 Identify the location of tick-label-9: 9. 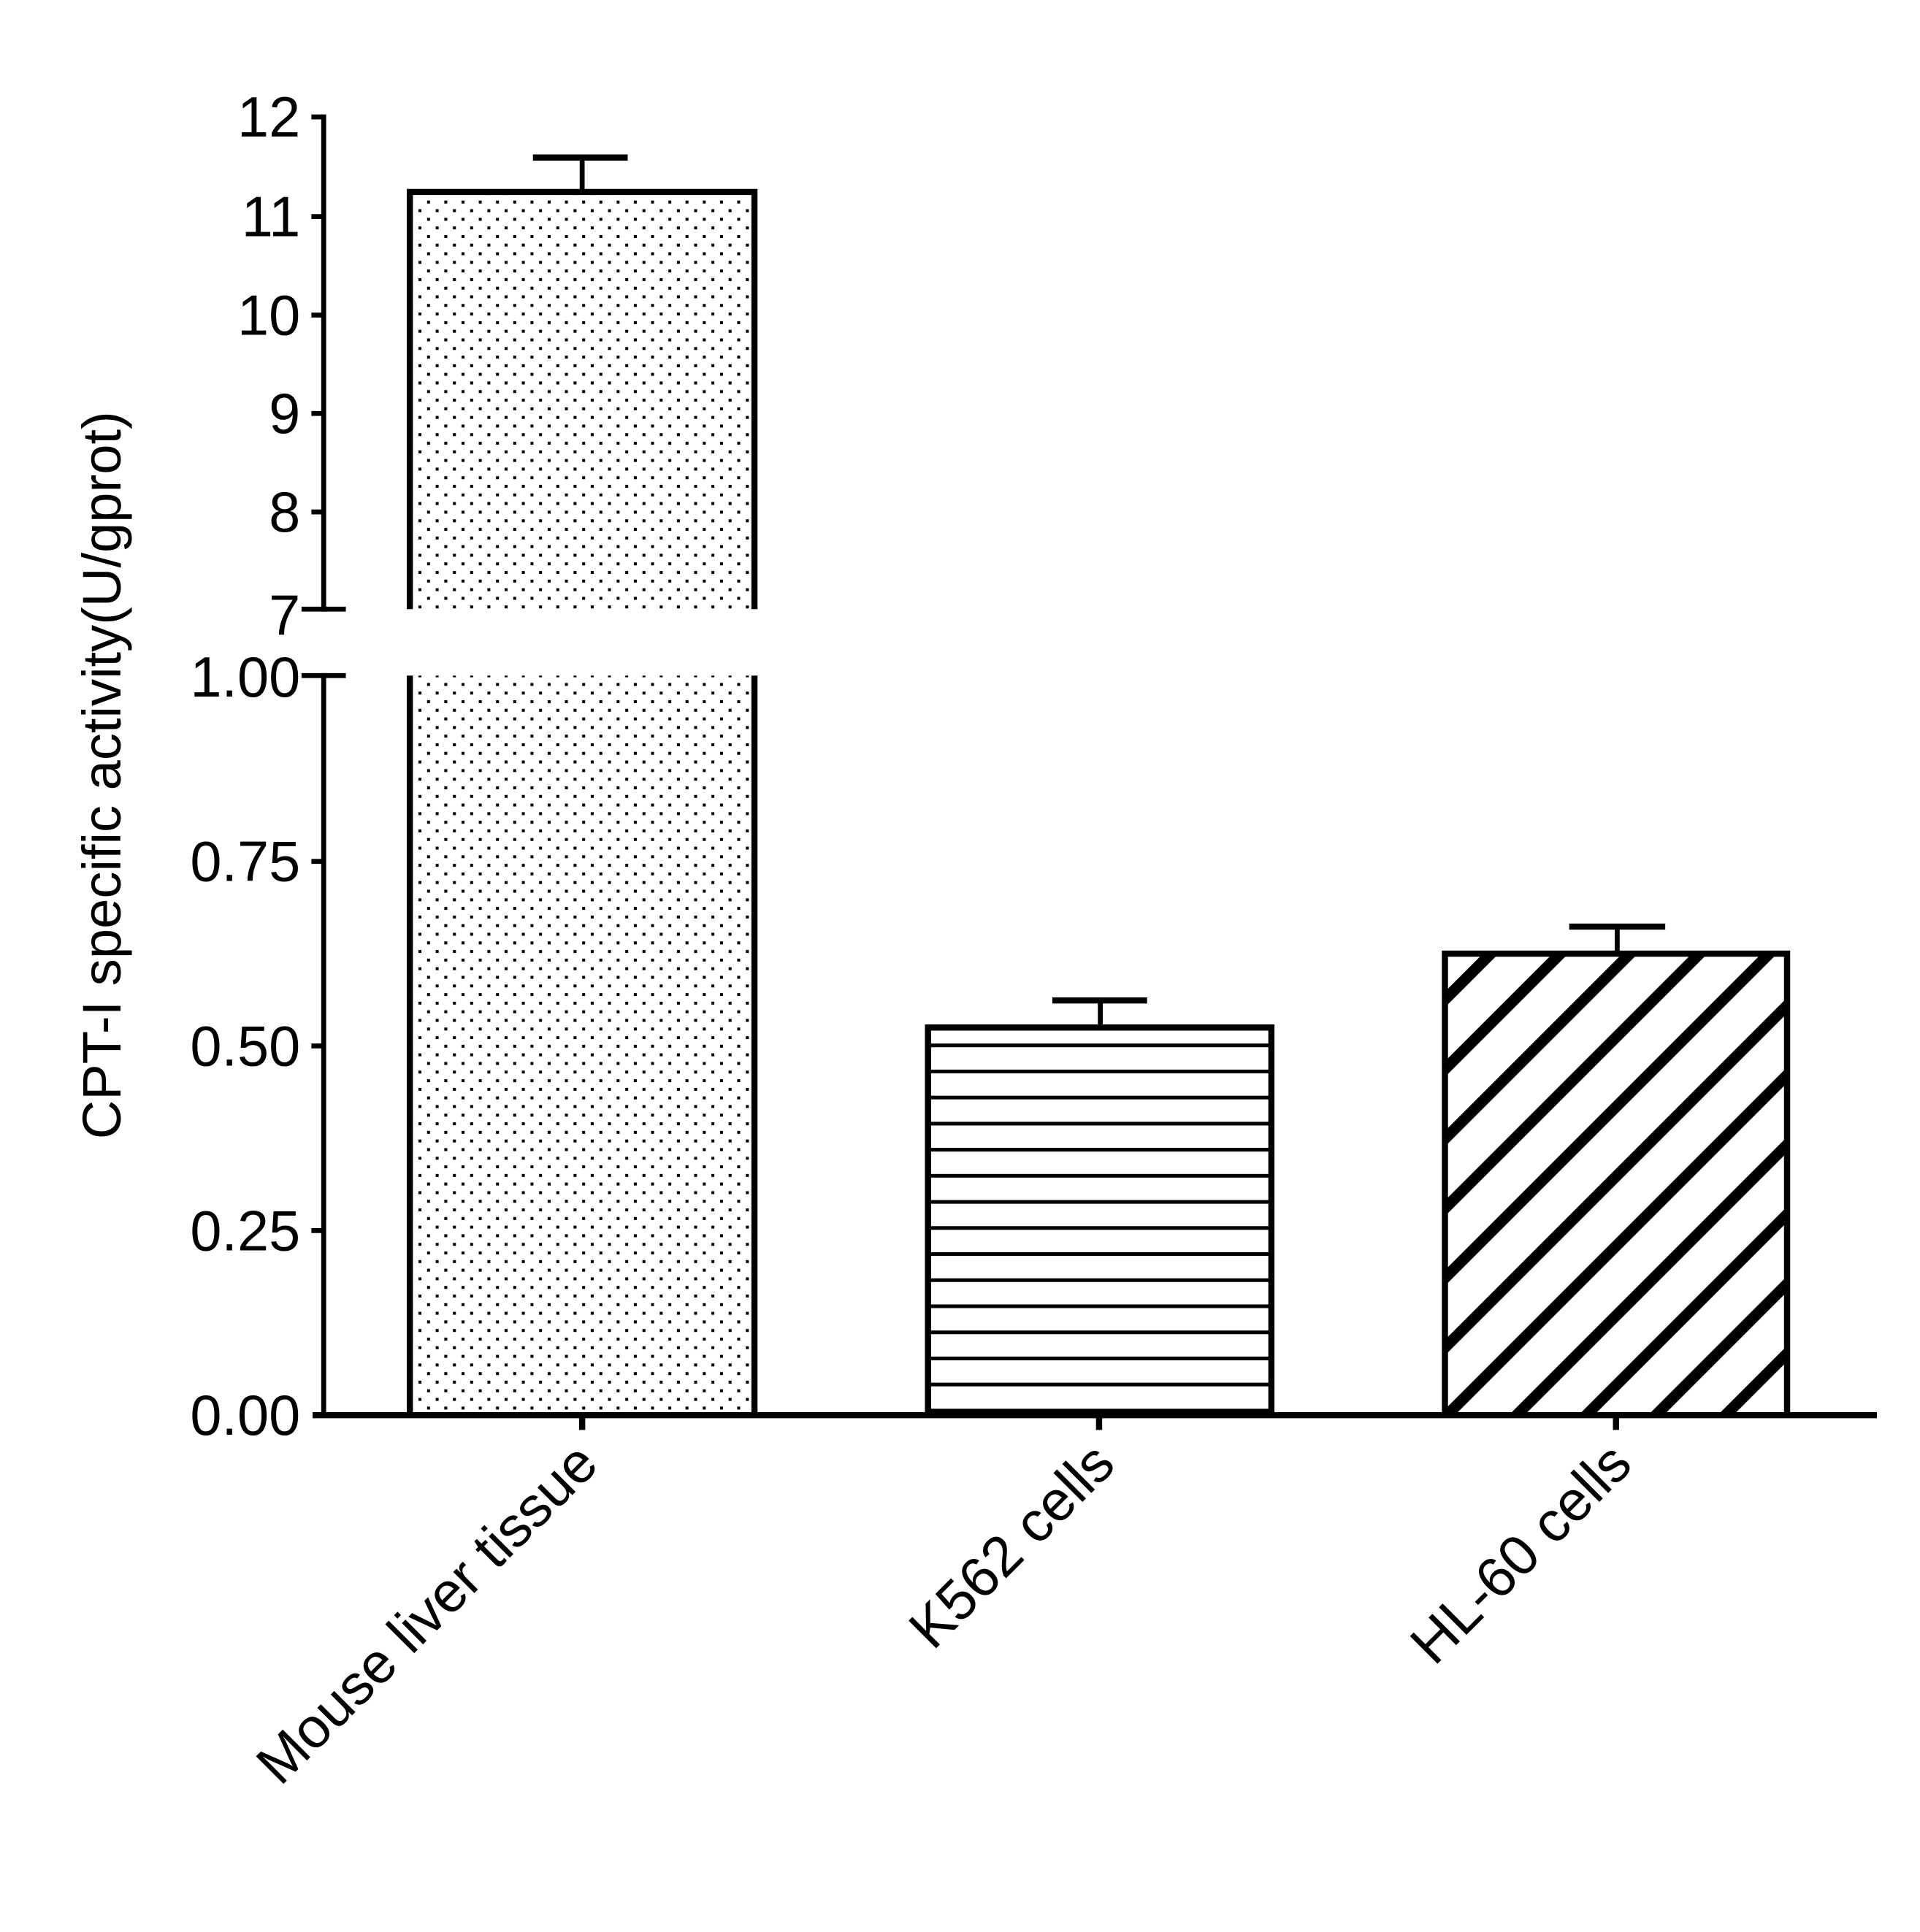
(284, 414).